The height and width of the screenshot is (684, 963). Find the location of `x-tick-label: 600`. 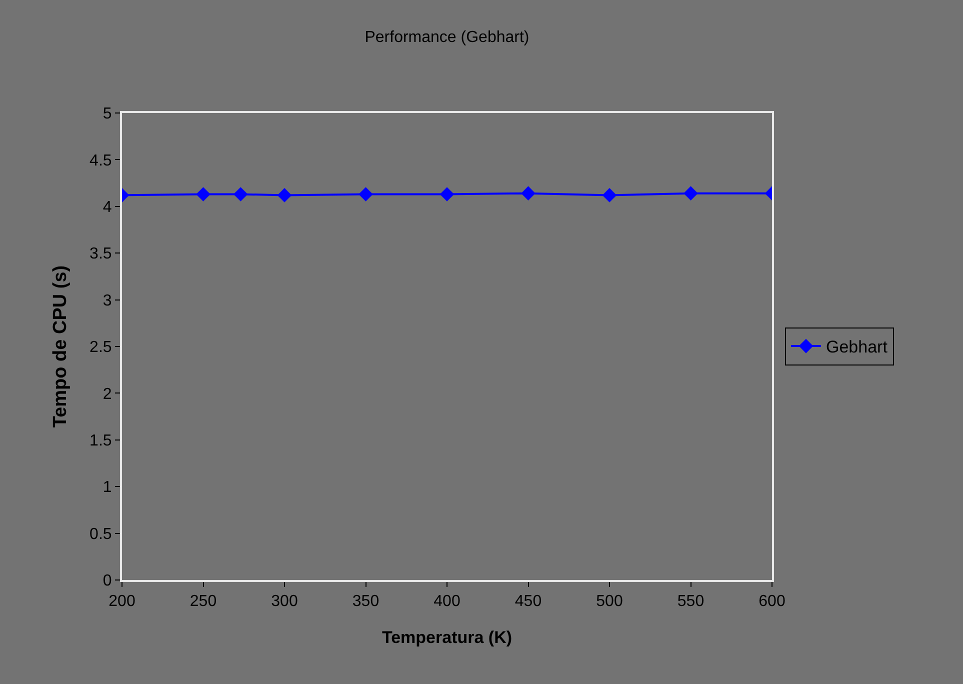

x-tick-label: 600 is located at coordinates (772, 601).